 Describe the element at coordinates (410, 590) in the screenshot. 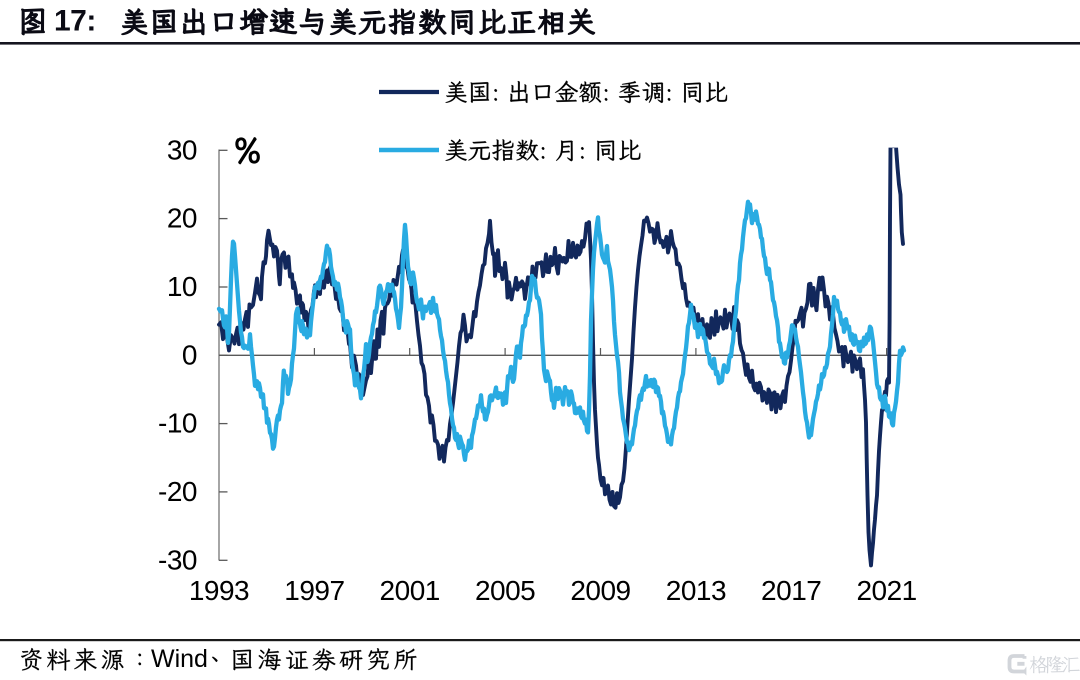

I see `svg-text: 2001` at that location.